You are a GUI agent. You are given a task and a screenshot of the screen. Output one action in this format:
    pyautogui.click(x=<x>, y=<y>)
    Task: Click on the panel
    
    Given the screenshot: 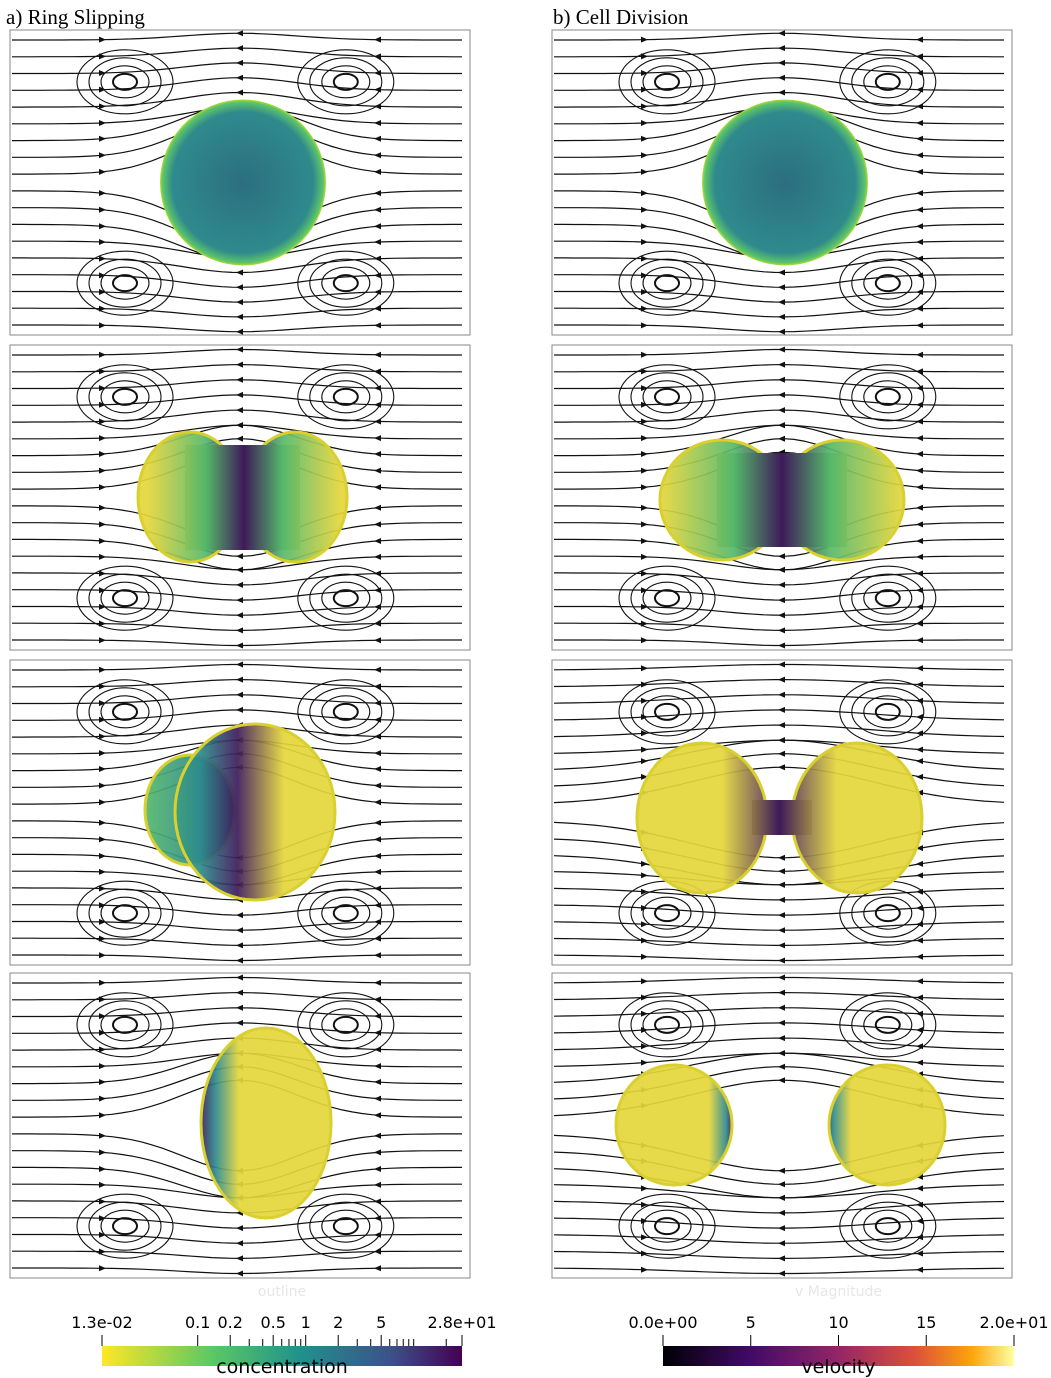 What is the action you would take?
    pyautogui.click(x=779, y=812)
    